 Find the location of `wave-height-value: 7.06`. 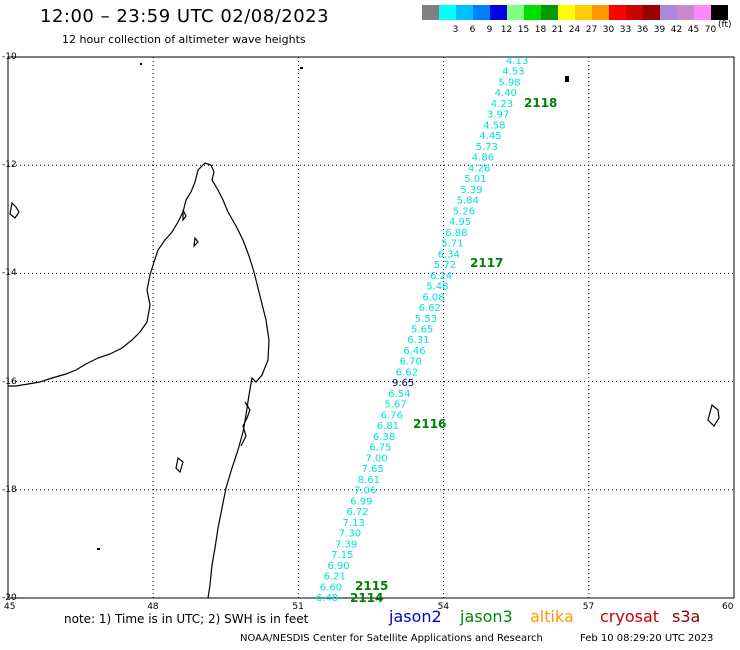

wave-height-value: 7.06 is located at coordinates (365, 491).